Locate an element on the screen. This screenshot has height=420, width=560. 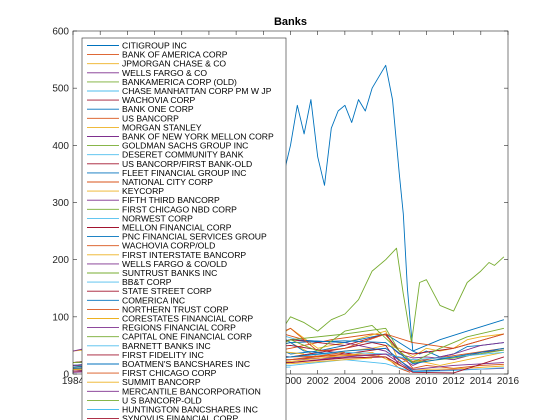
legend-label: FIRST CHICAGO CORP is located at coordinates (169, 373).